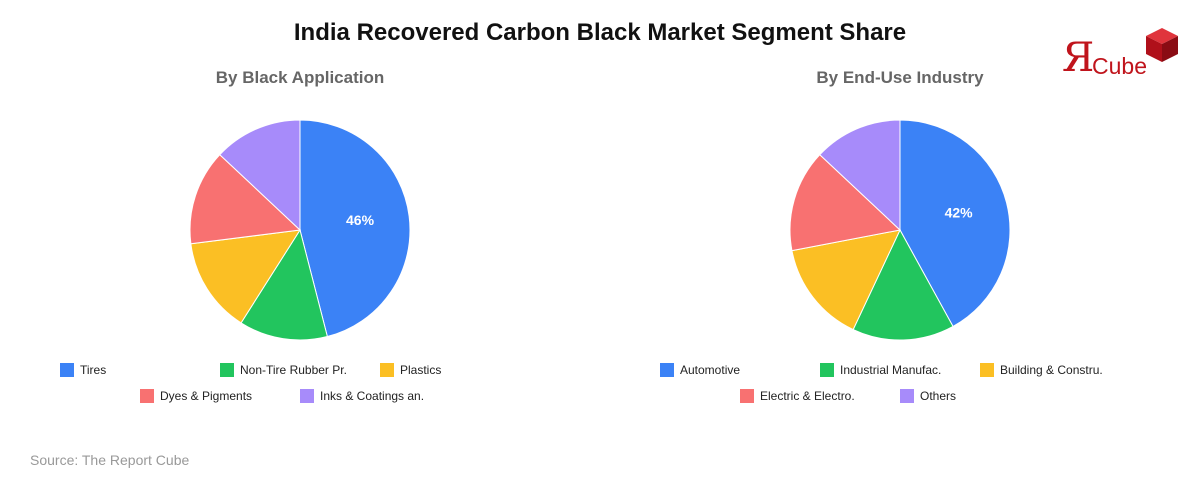 This screenshot has width=1200, height=480. I want to click on legend-item-0-1: Non-Tire Rubber Pr., so click(283, 370).